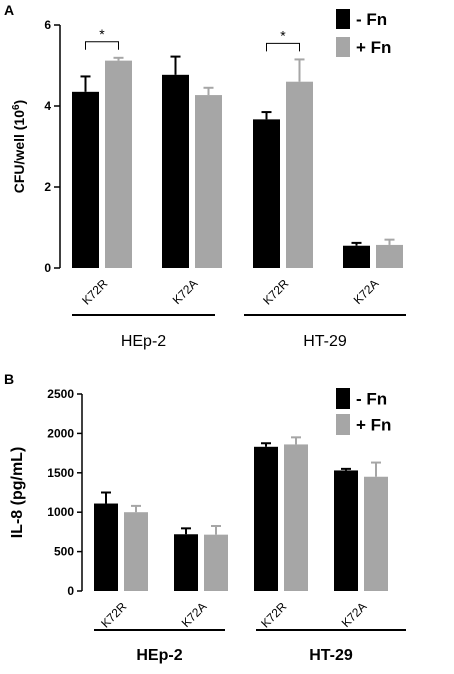 This screenshot has height=674, width=454. Describe the element at coordinates (47, 106) in the screenshot. I see `y-tick-label: 4` at that location.